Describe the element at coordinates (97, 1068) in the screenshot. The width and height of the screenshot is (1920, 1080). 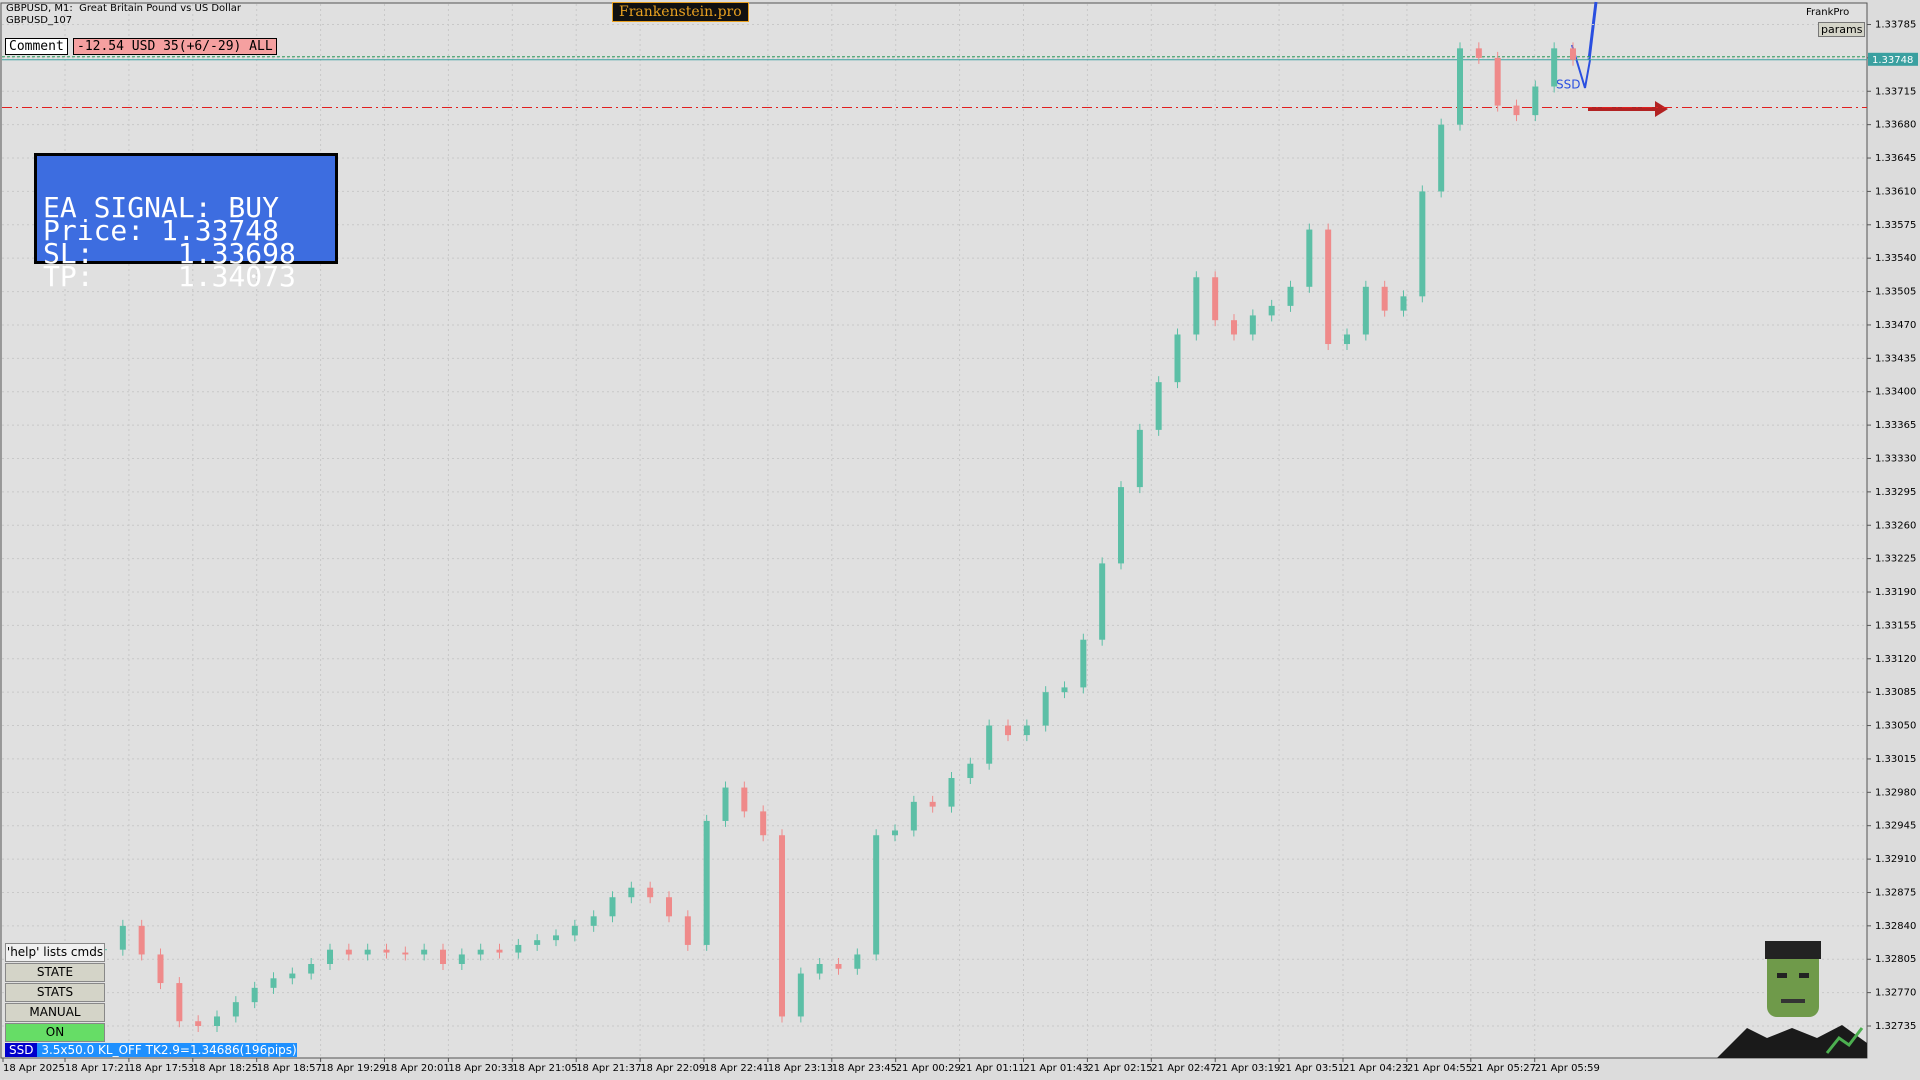
I see `x-tick-label: 18 Apr 17:21` at that location.